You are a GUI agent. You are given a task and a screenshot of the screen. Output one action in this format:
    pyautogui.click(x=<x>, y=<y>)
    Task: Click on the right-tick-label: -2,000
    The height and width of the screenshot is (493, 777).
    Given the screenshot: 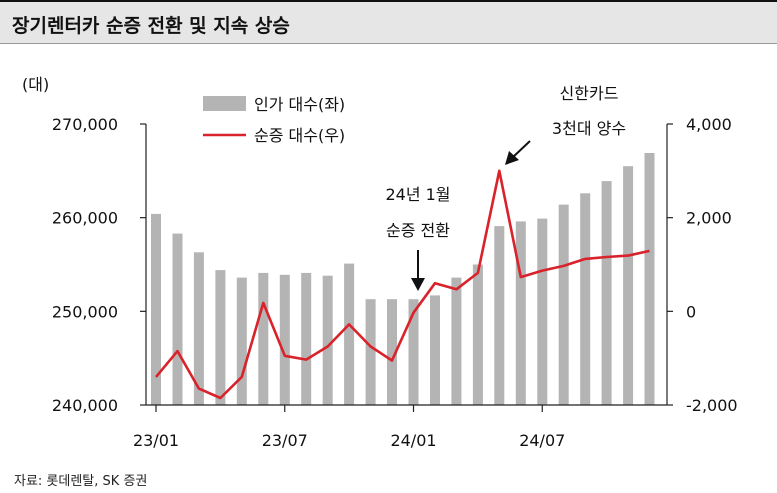 What is the action you would take?
    pyautogui.click(x=712, y=405)
    